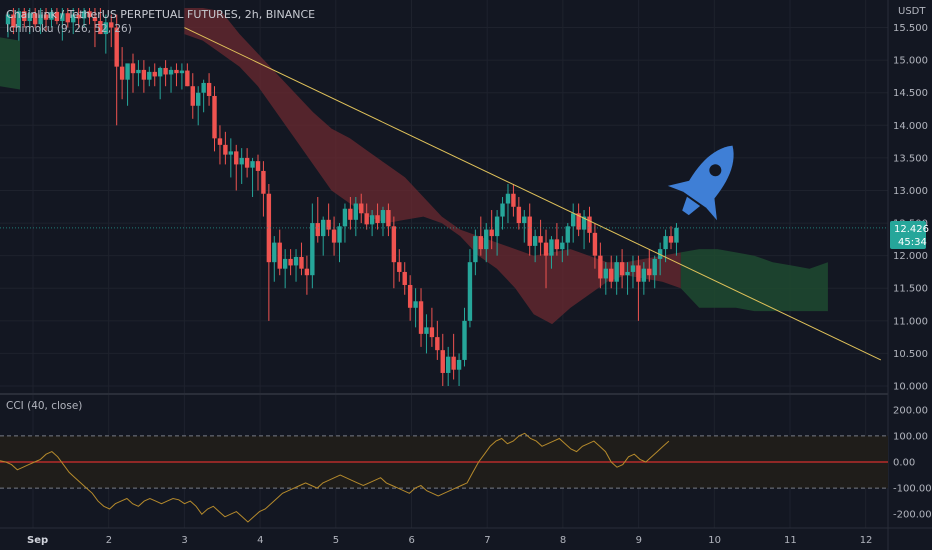 This screenshot has width=932, height=550. I want to click on cci-tick-label: 0.00, so click(904, 463).